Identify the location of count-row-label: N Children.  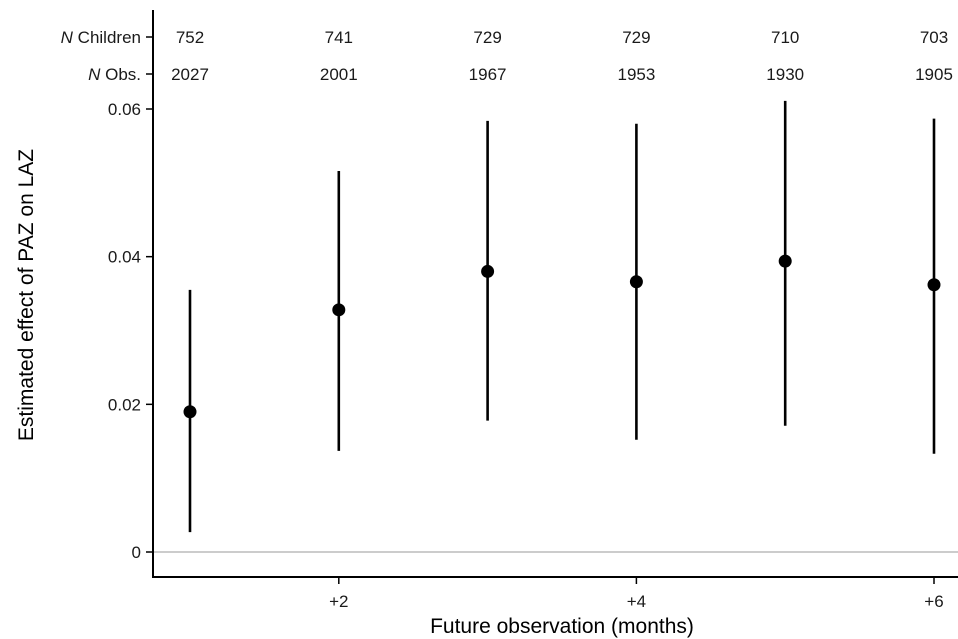
(101, 37).